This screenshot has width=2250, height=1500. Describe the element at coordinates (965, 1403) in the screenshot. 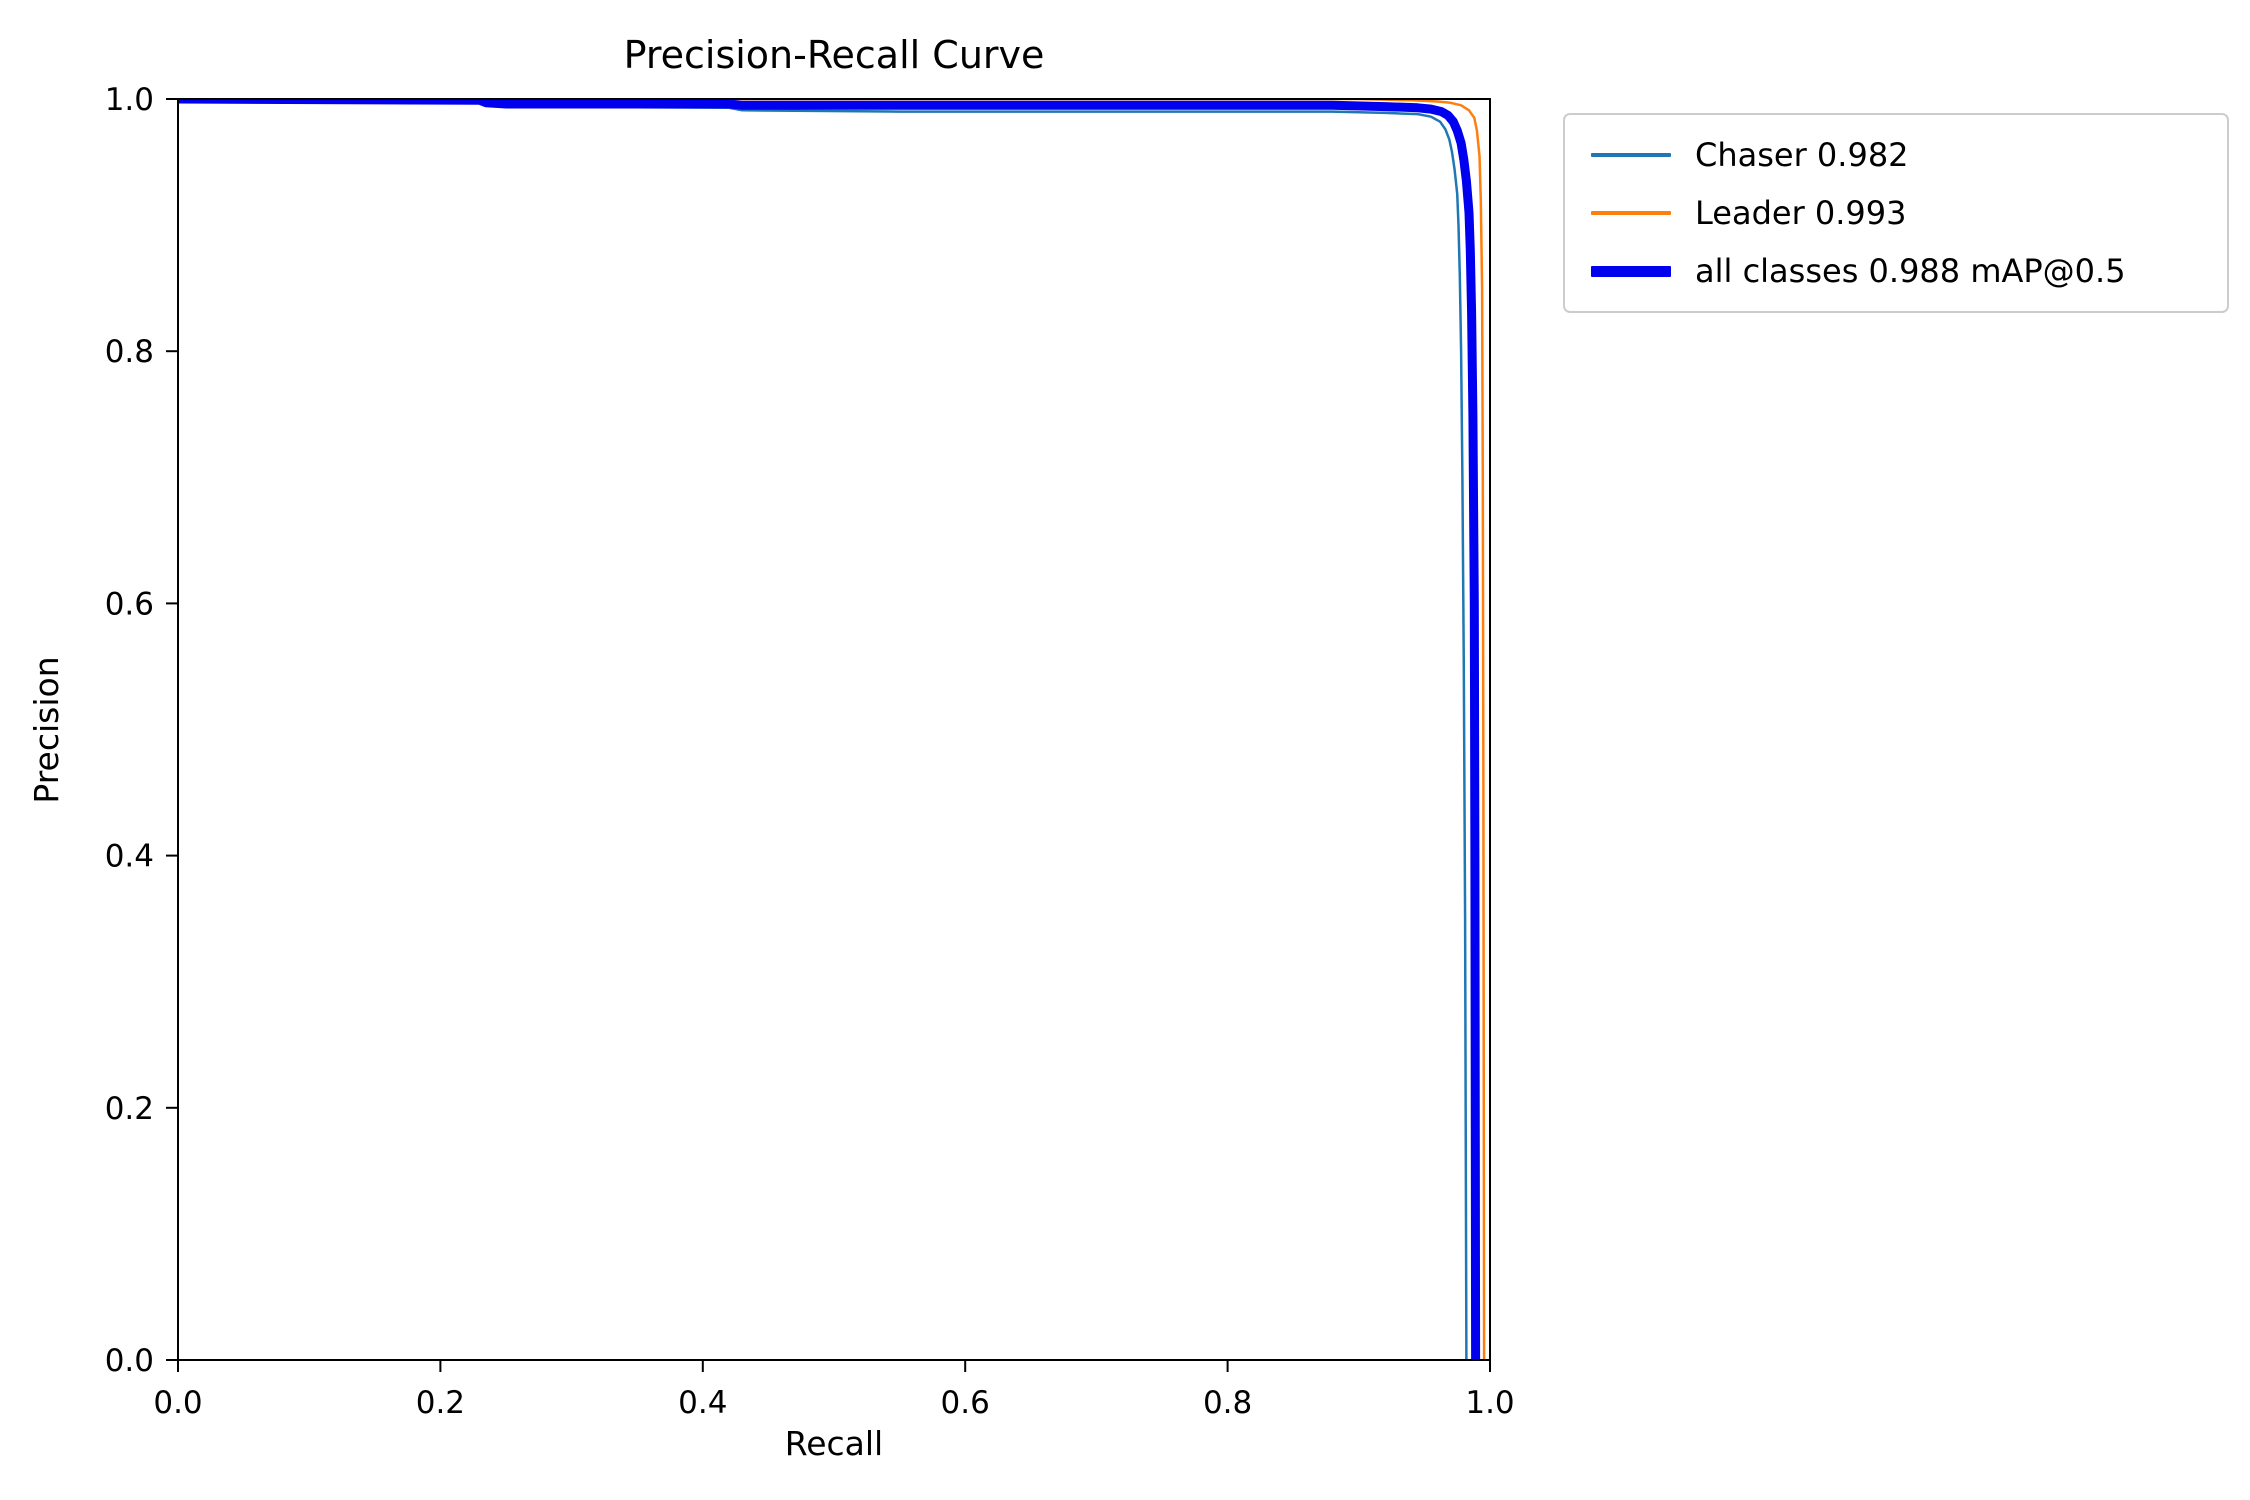

I see `x-tick-label: 0.6` at that location.